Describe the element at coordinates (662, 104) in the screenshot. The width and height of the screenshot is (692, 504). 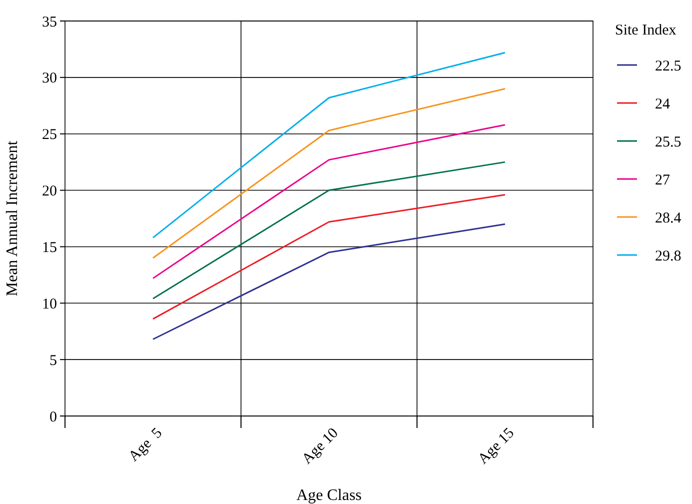
I see `legend-label: 24` at that location.